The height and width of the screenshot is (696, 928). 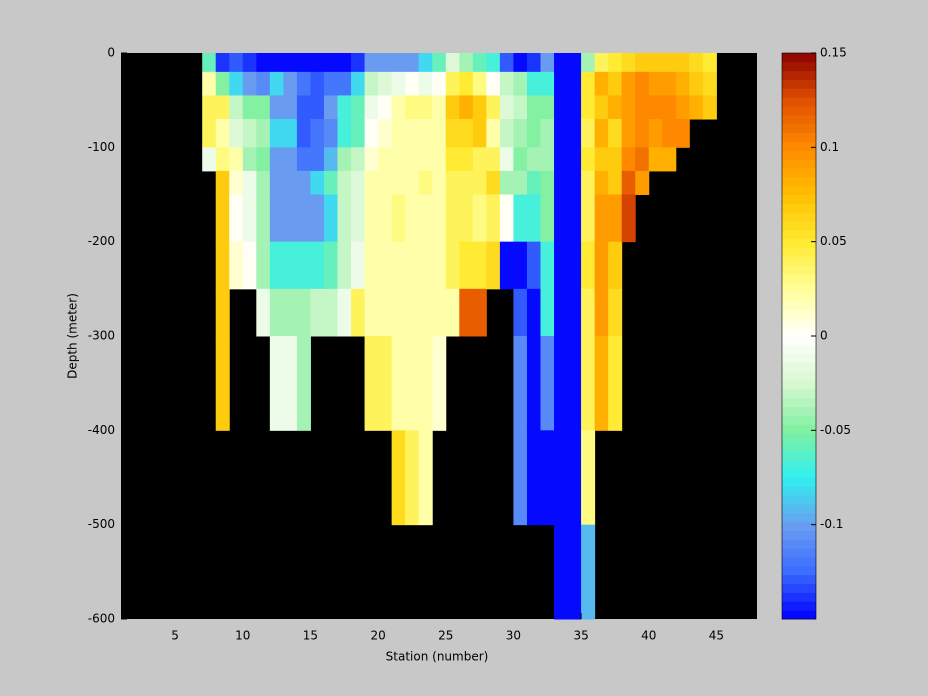 I want to click on x-tick-label: 10, so click(x=242, y=636).